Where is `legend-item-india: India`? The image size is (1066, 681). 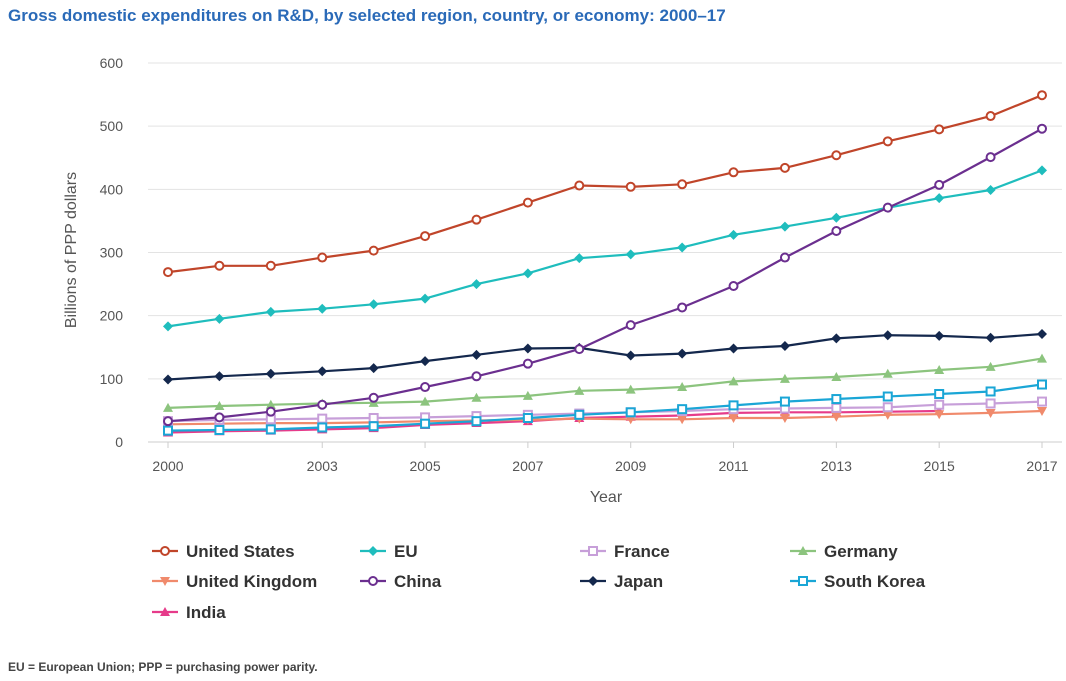
legend-item-india: India is located at coordinates (189, 612).